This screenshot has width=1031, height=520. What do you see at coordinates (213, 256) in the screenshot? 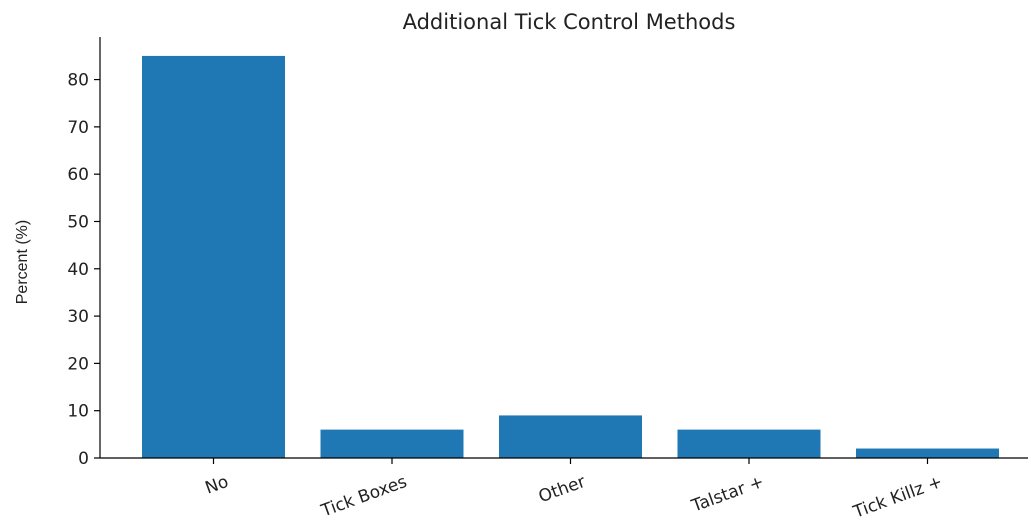
I see `bar-no` at bounding box center [213, 256].